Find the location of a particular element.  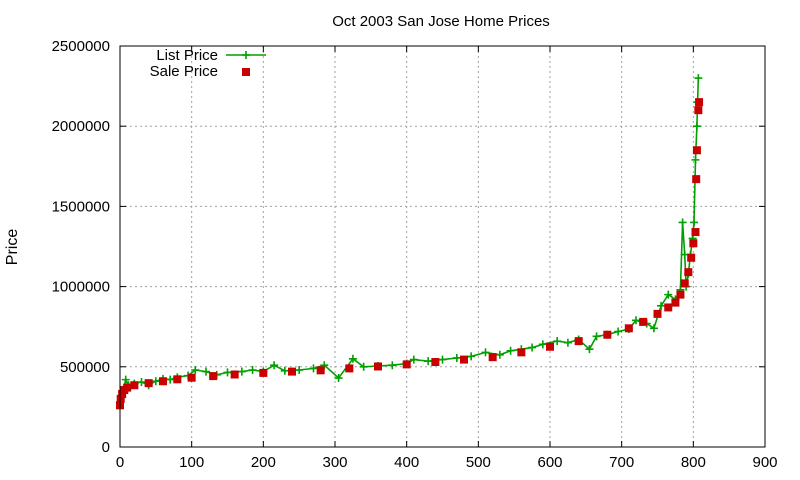

legend-plus-marker is located at coordinates (246, 55).